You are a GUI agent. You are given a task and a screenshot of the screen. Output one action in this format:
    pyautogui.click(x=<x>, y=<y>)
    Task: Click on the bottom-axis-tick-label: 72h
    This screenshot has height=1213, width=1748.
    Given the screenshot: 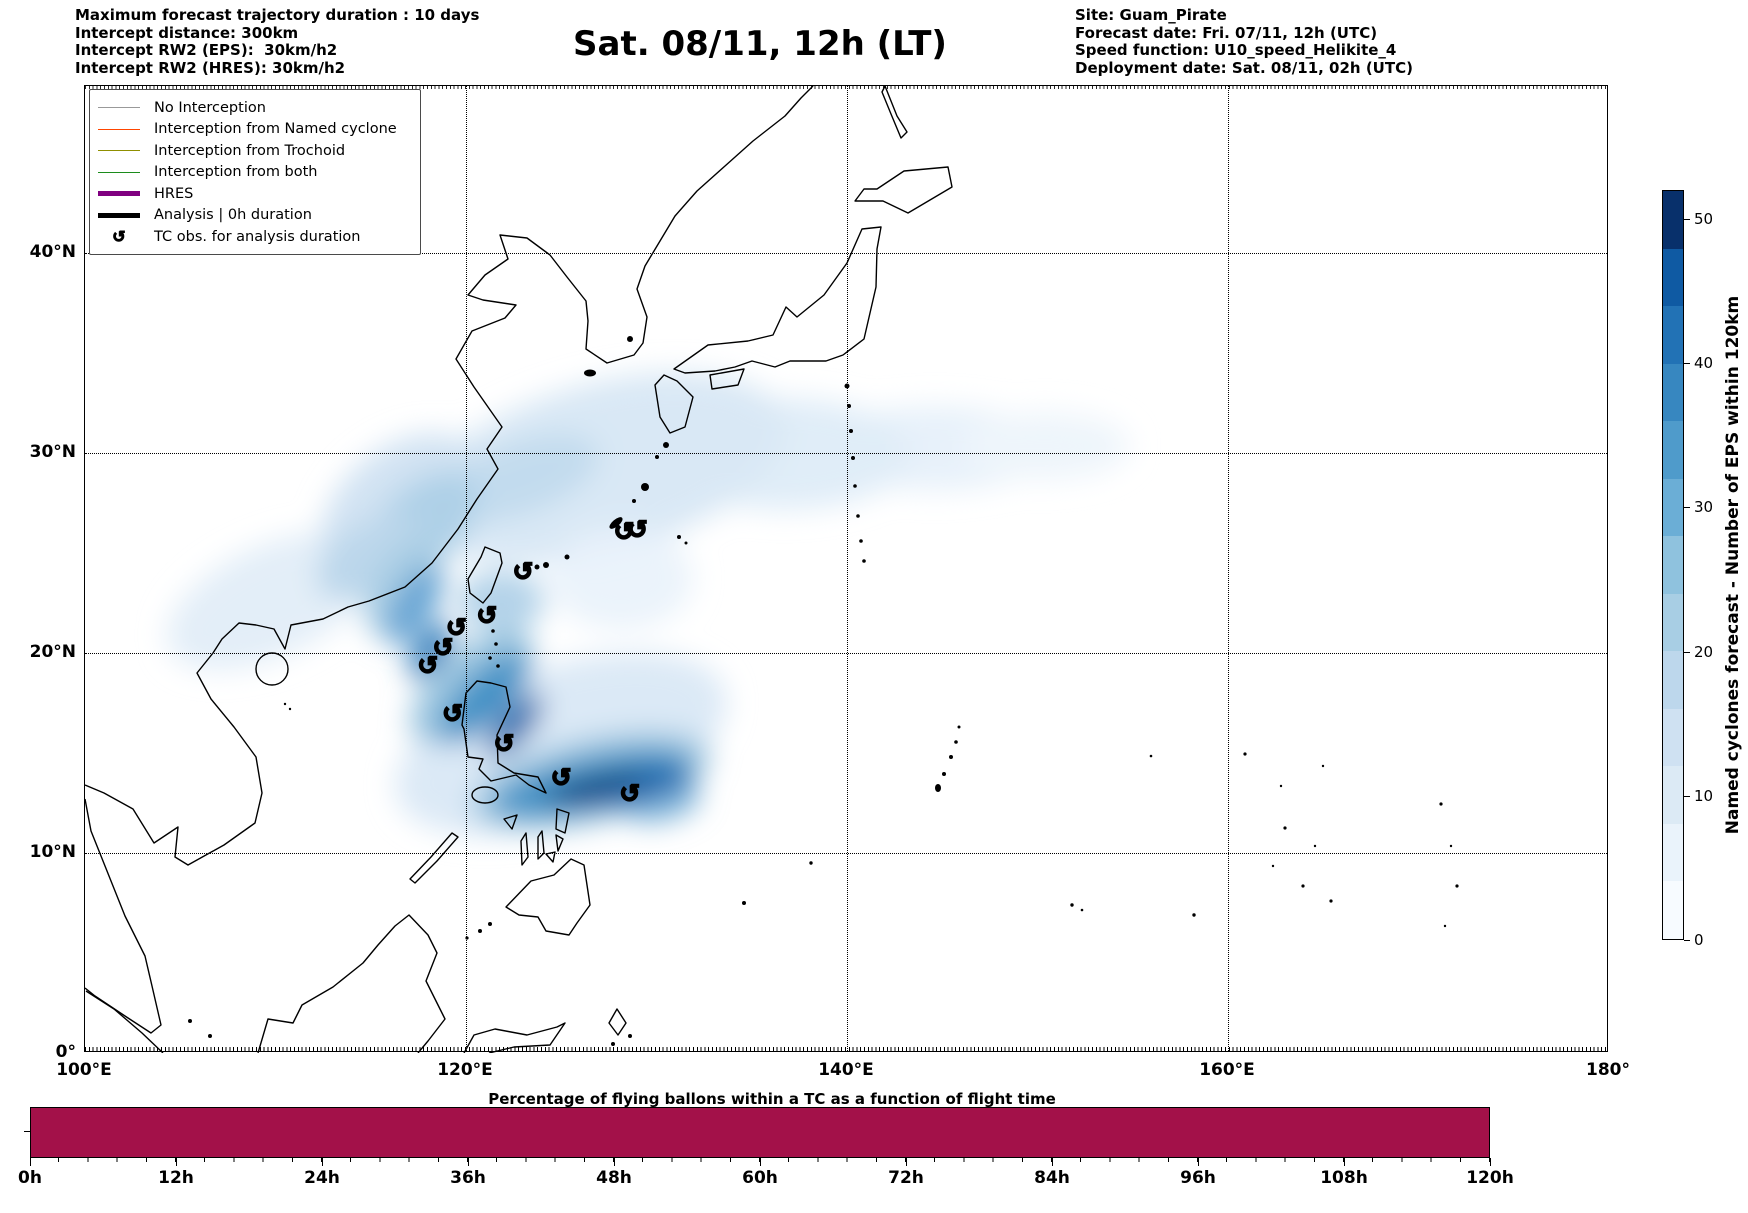 What is the action you would take?
    pyautogui.click(x=906, y=1178)
    